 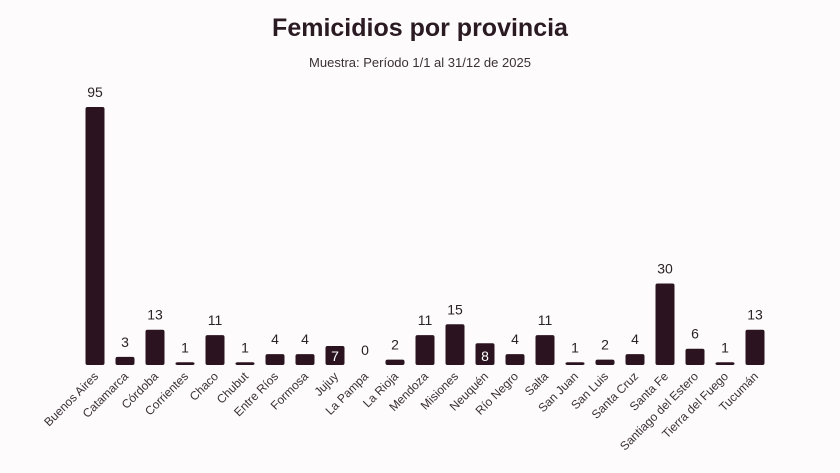 I want to click on chart-title: Femicidios por provincia, so click(x=420, y=28).